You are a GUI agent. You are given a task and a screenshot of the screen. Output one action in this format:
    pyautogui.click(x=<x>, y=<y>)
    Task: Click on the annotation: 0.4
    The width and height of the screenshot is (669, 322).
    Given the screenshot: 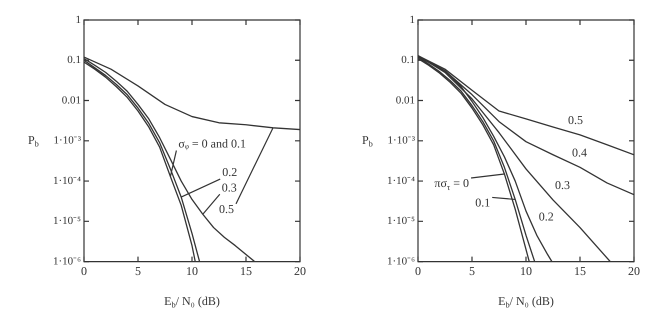 What is the action you would take?
    pyautogui.click(x=579, y=152)
    